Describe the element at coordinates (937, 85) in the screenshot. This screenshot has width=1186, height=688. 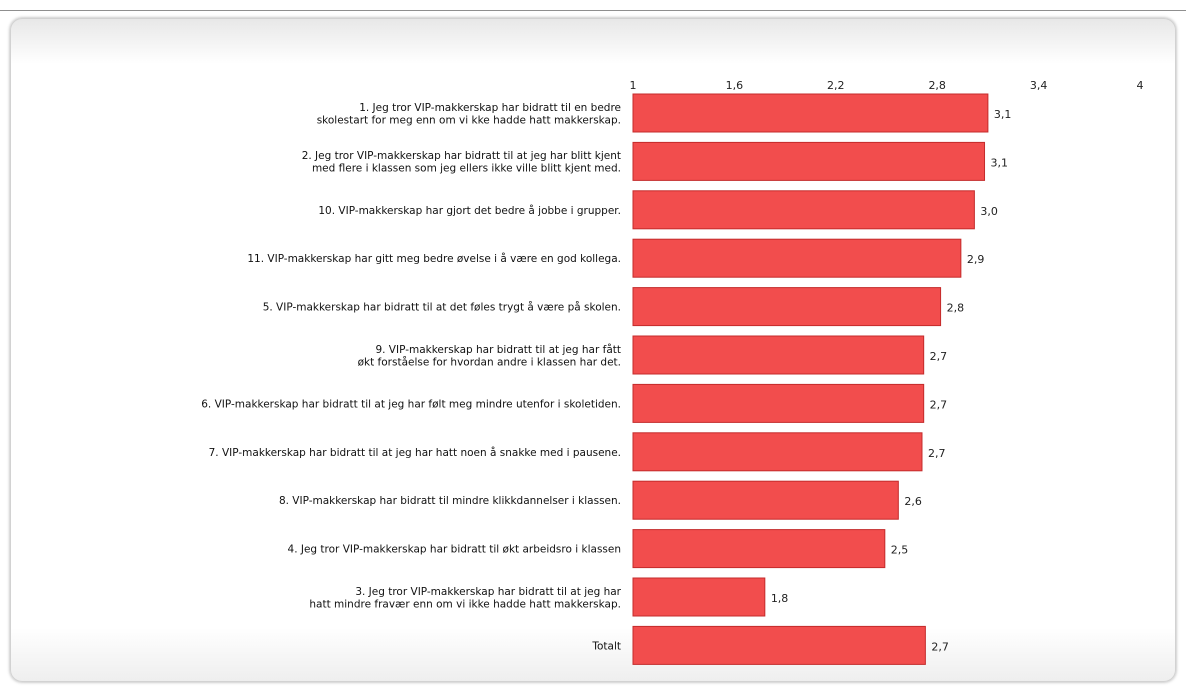
I see `x-tick-label: 2,8` at that location.